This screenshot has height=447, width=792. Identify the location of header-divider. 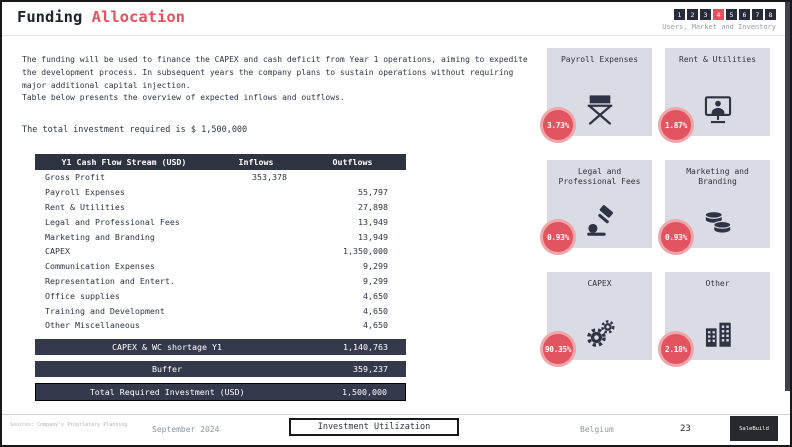
(396, 35).